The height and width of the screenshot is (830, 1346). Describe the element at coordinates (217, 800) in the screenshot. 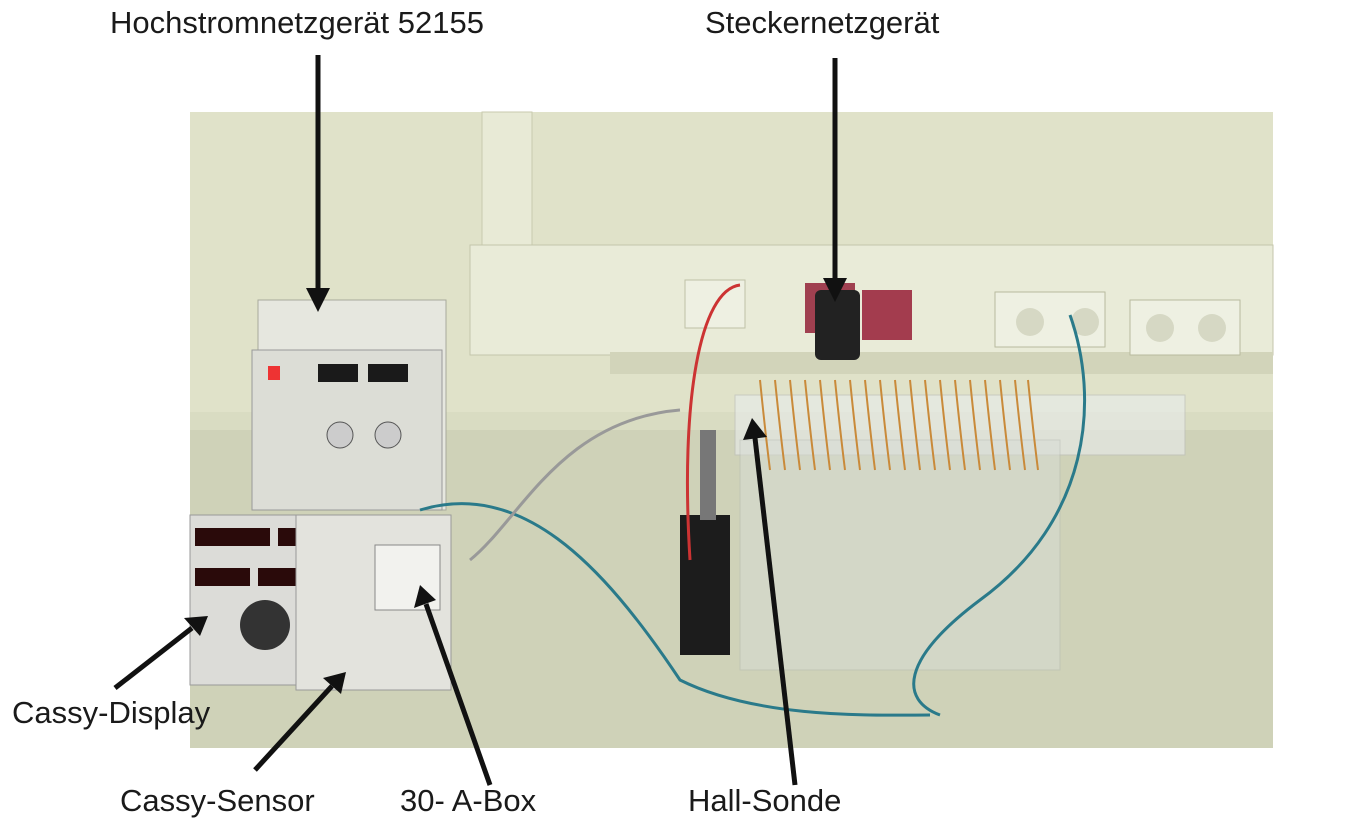

I see `label: Cassy-Sensor` at that location.